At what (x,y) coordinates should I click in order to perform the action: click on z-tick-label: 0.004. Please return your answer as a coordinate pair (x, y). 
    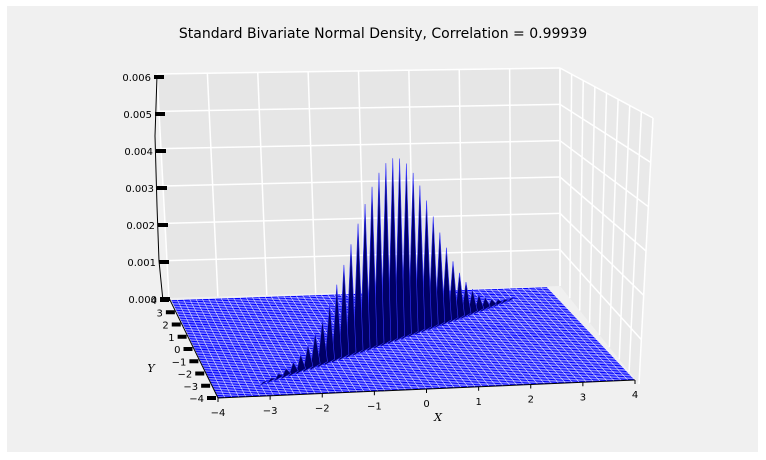
    Looking at the image, I should click on (138, 152).